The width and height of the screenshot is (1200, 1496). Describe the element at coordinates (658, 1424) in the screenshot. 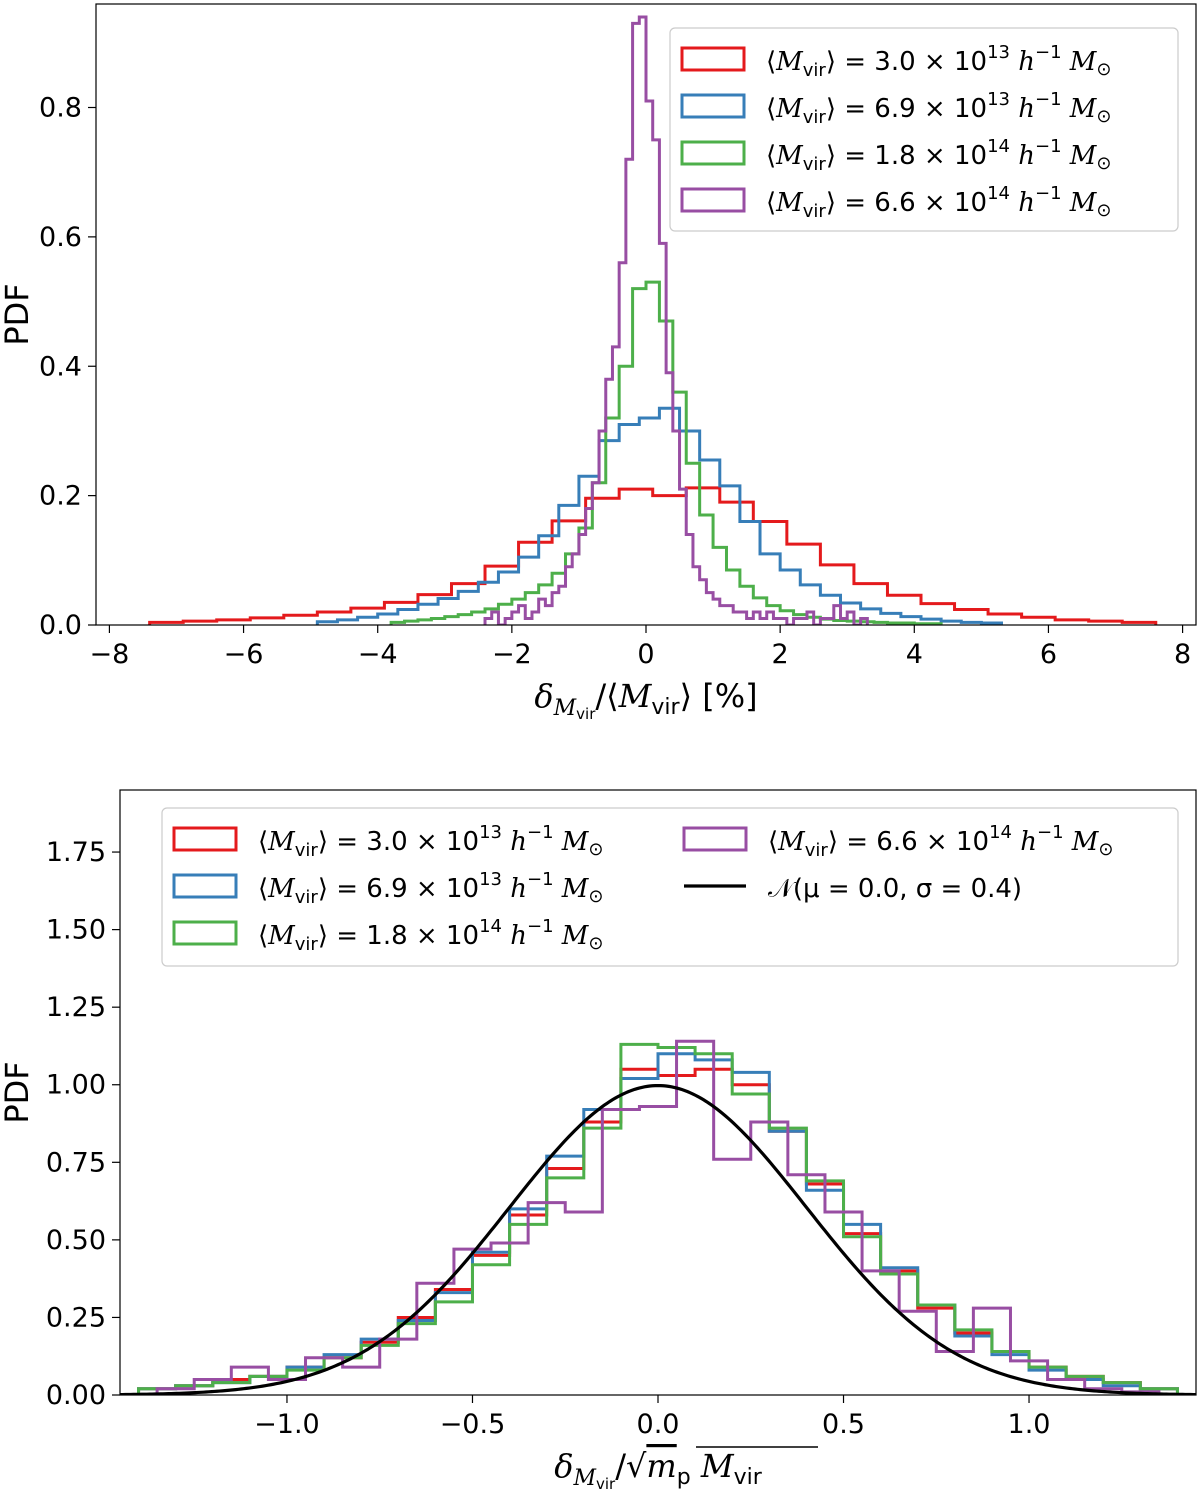

I see `x-tick-label: 0.0` at that location.